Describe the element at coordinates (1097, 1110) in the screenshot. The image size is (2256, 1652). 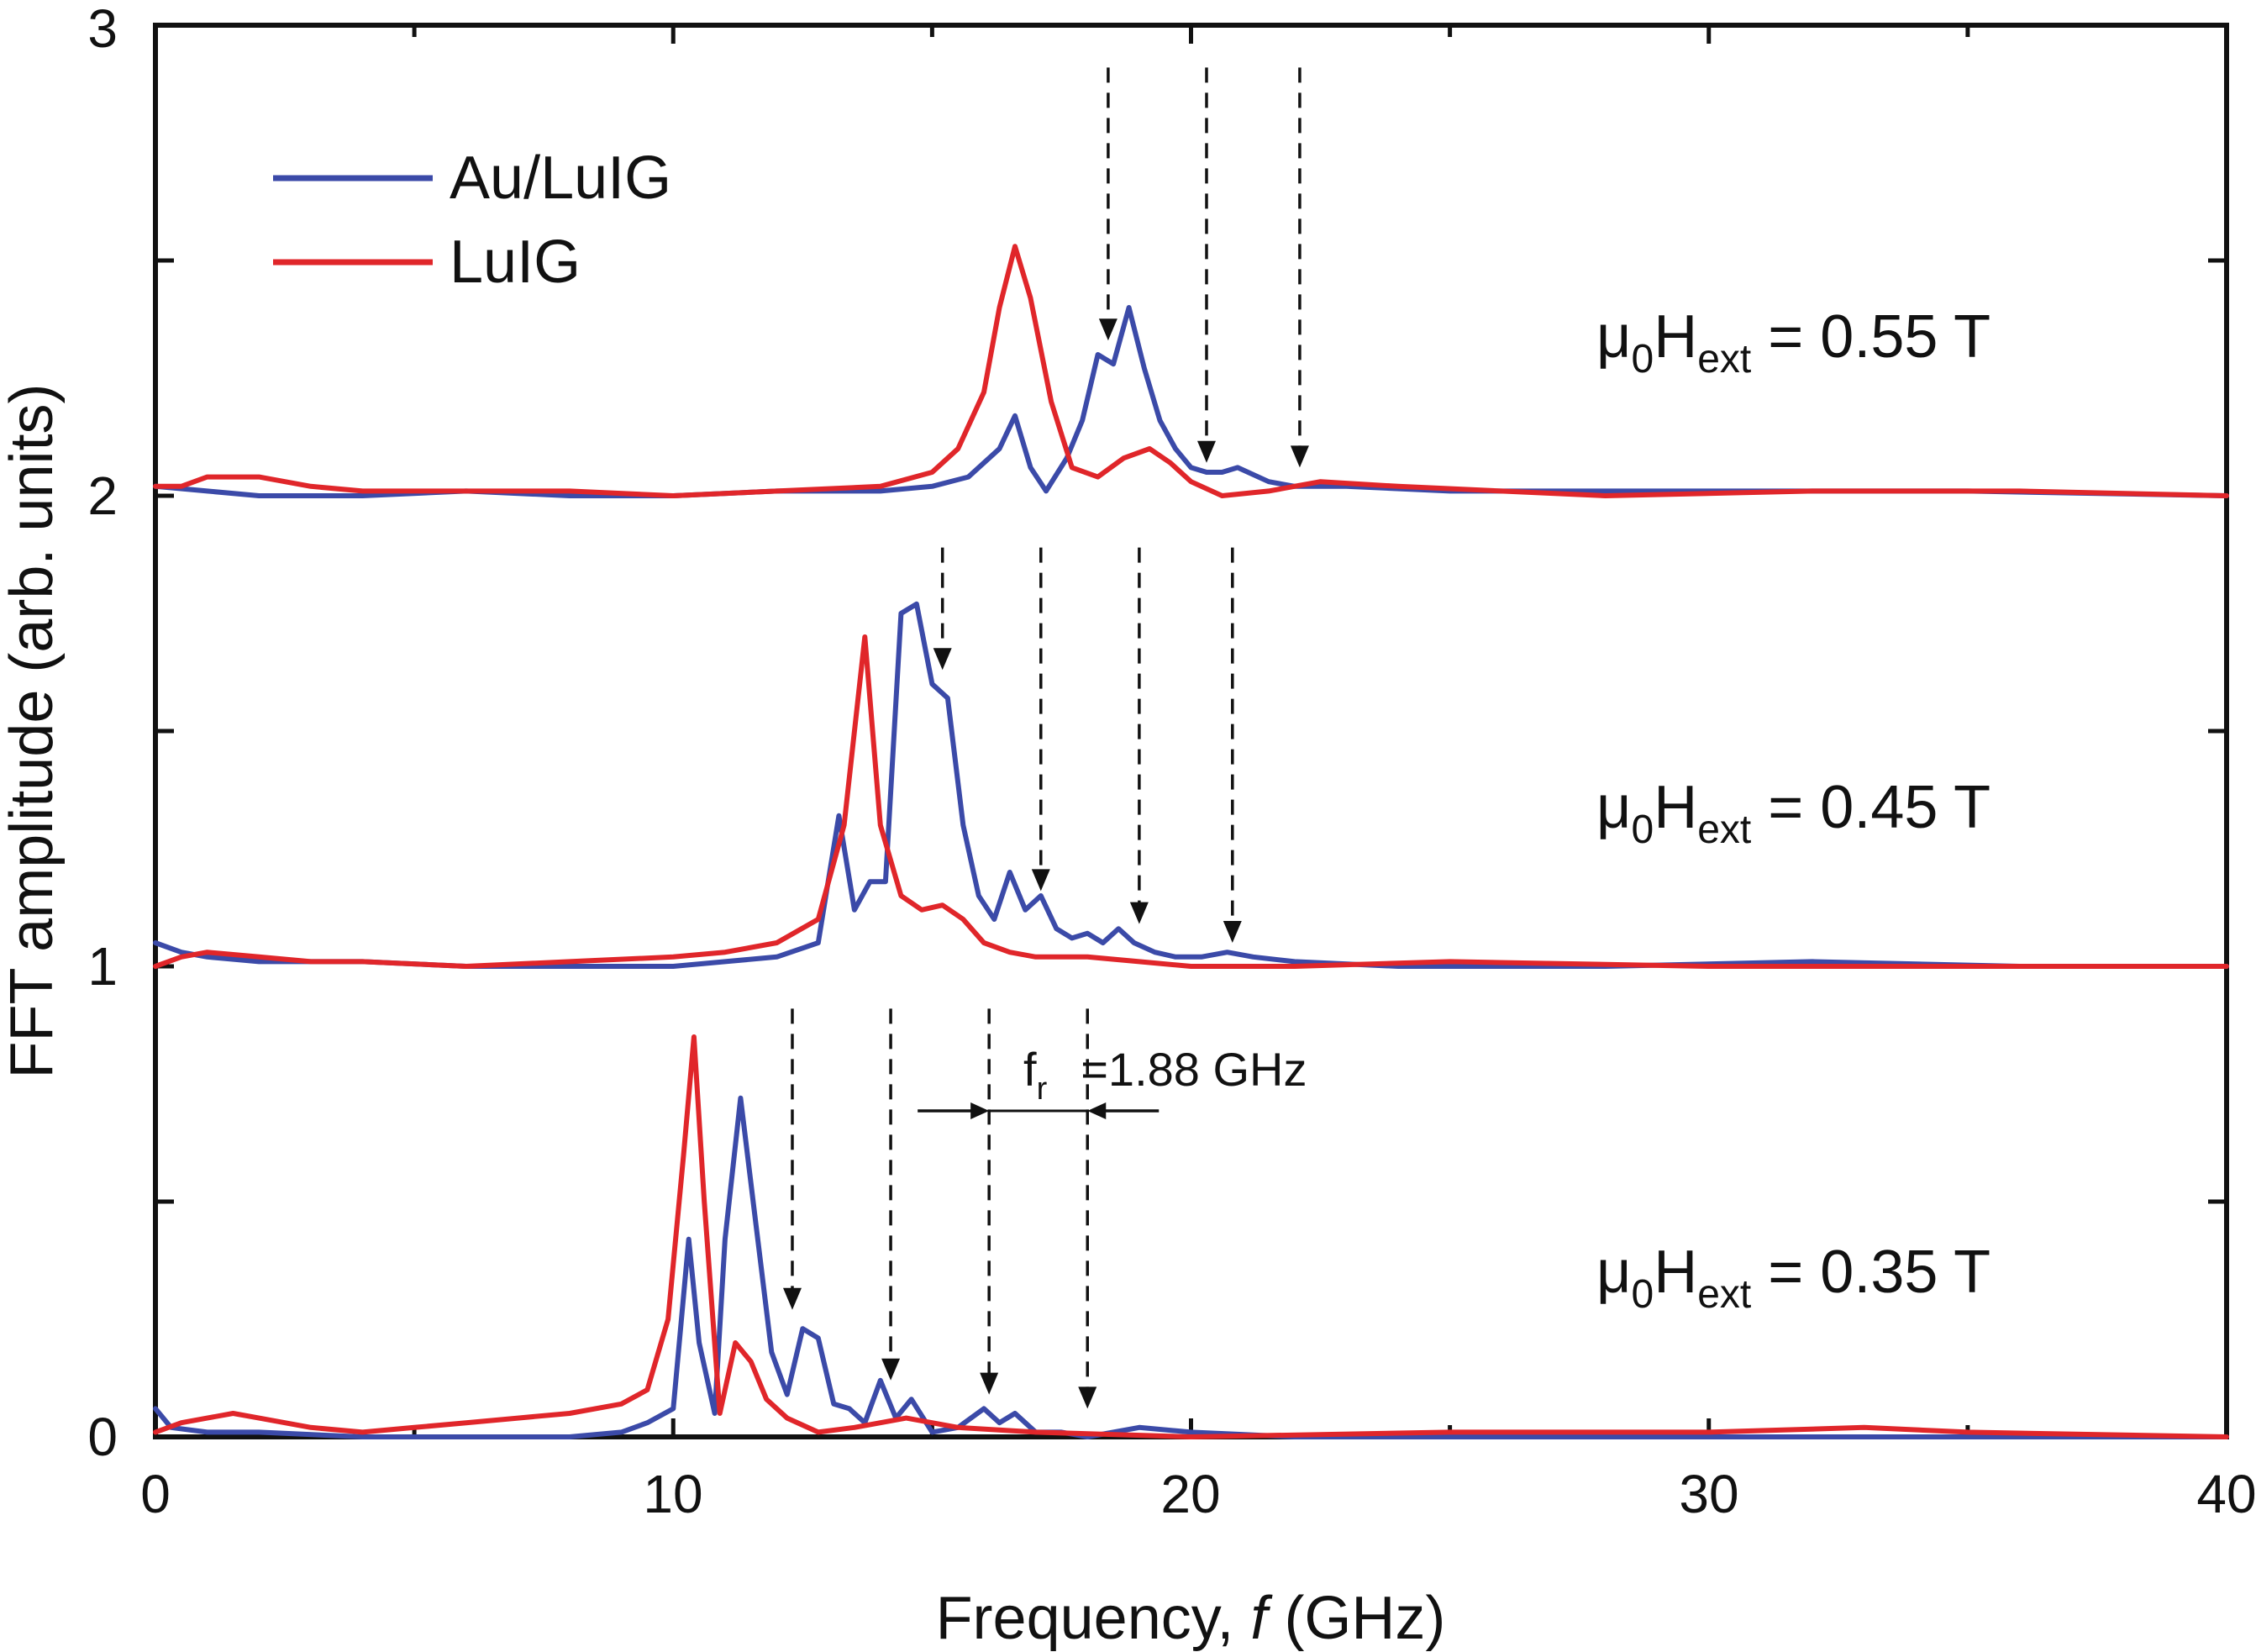
I see `fr-arrow-right-head` at that location.